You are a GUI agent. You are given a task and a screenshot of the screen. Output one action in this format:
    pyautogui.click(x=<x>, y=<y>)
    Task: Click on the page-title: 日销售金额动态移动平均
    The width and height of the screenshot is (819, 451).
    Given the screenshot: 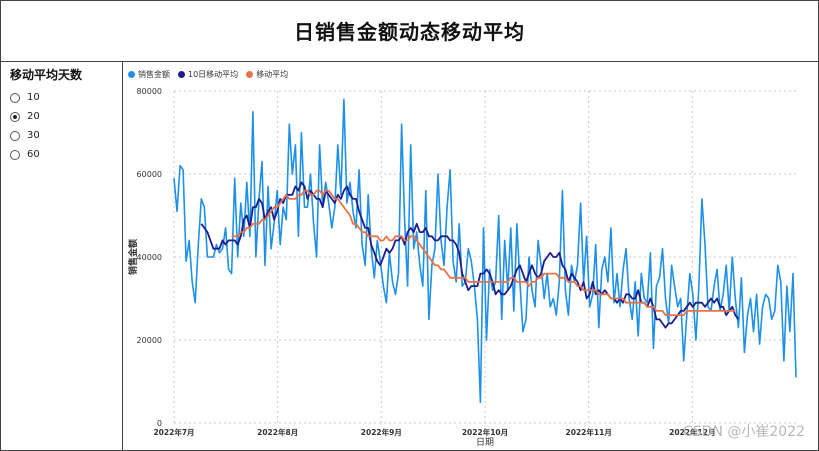 What is the action you would take?
    pyautogui.click(x=409, y=32)
    